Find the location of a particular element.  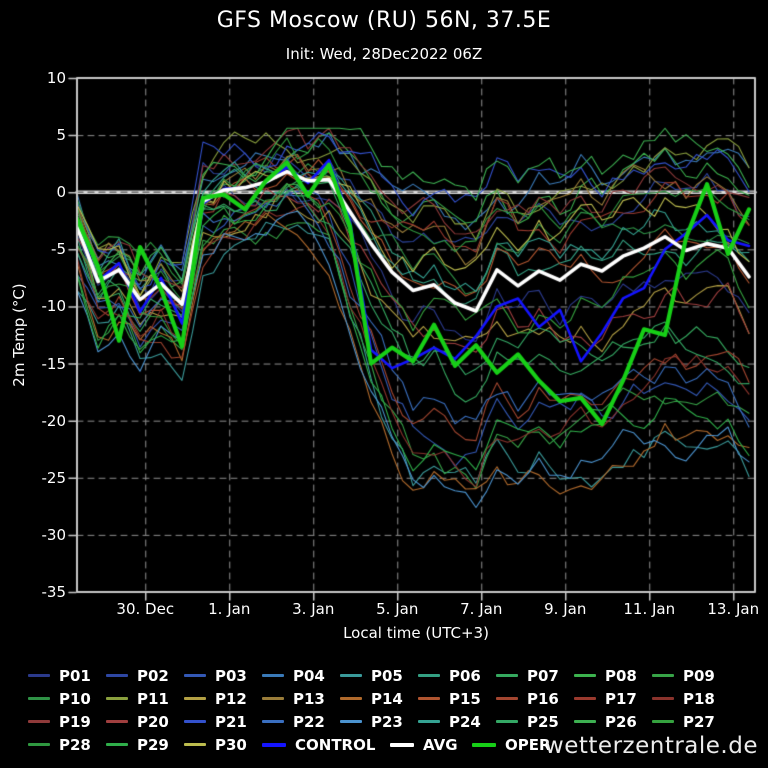

x-tick-label: 3. Jan is located at coordinates (313, 609).